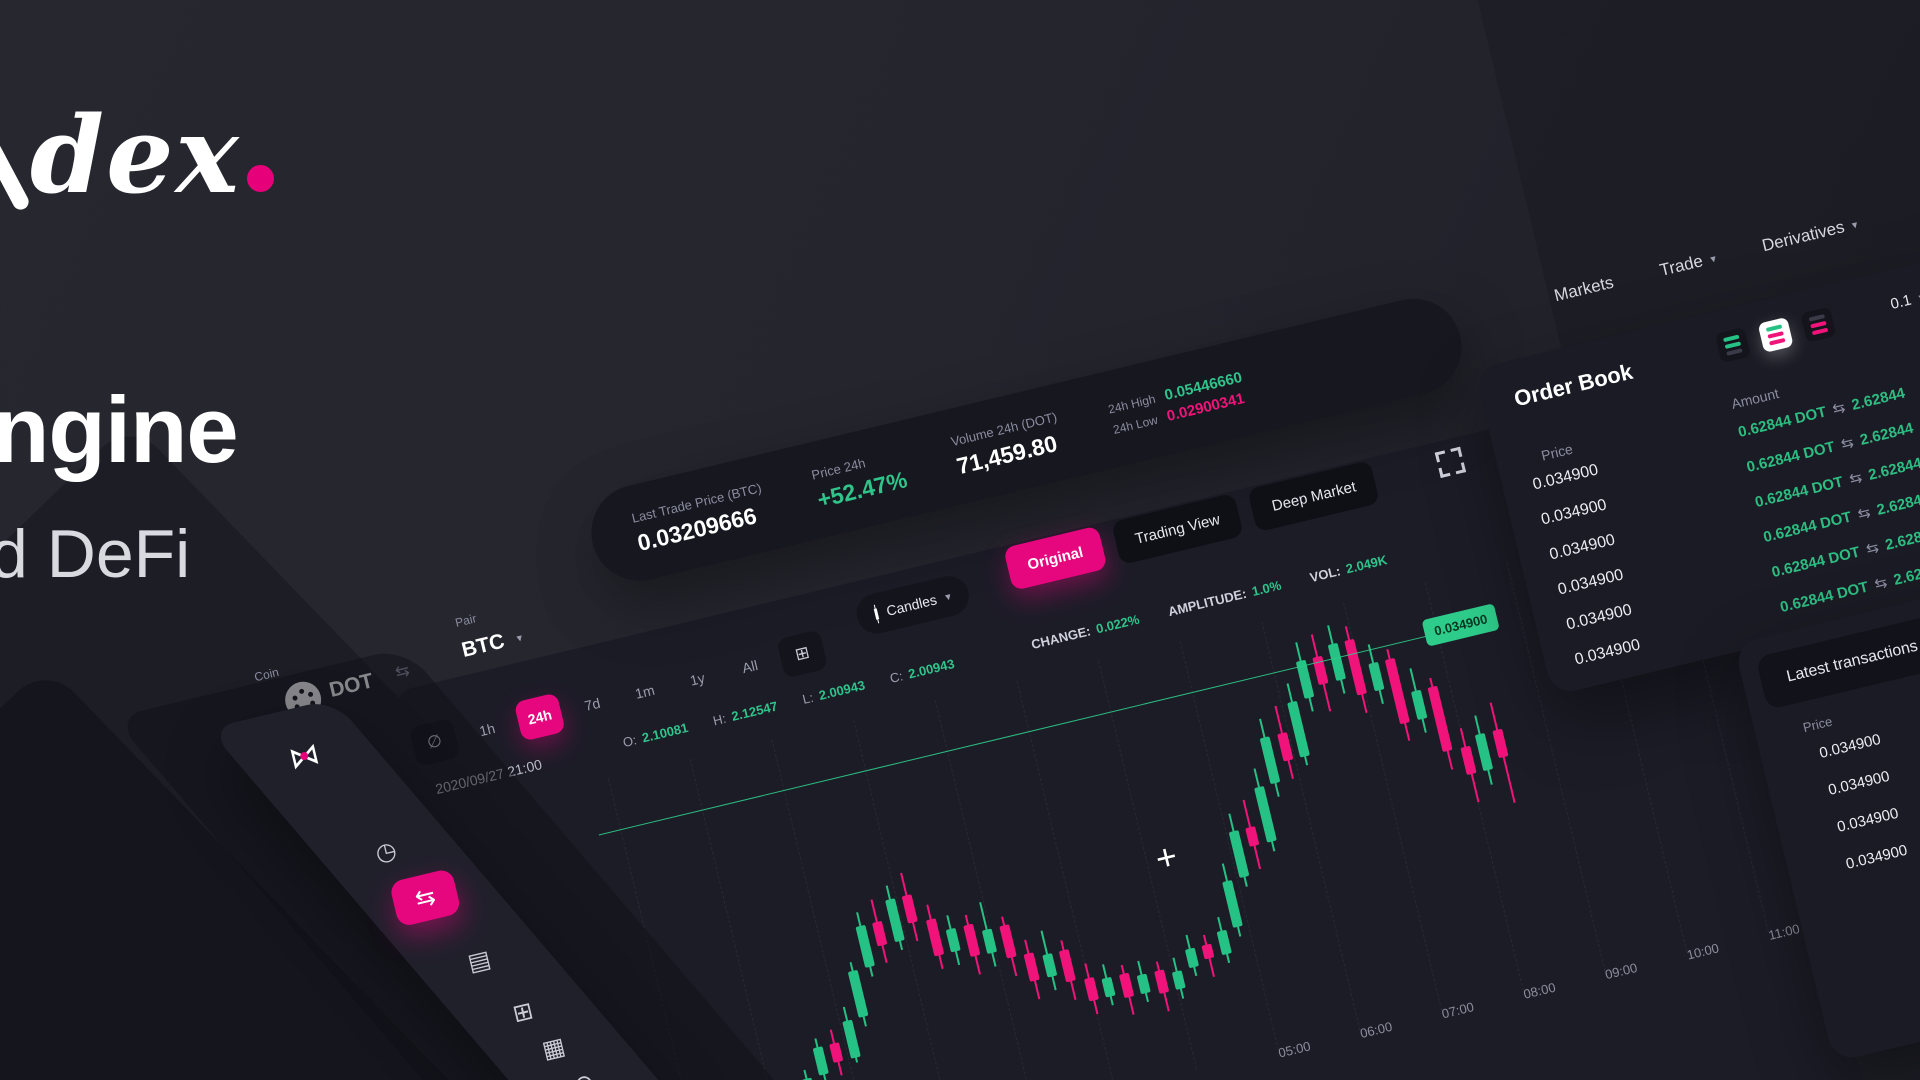 The image size is (1920, 1080). Describe the element at coordinates (135, 154) in the screenshot. I see `logo-text: dex` at that location.